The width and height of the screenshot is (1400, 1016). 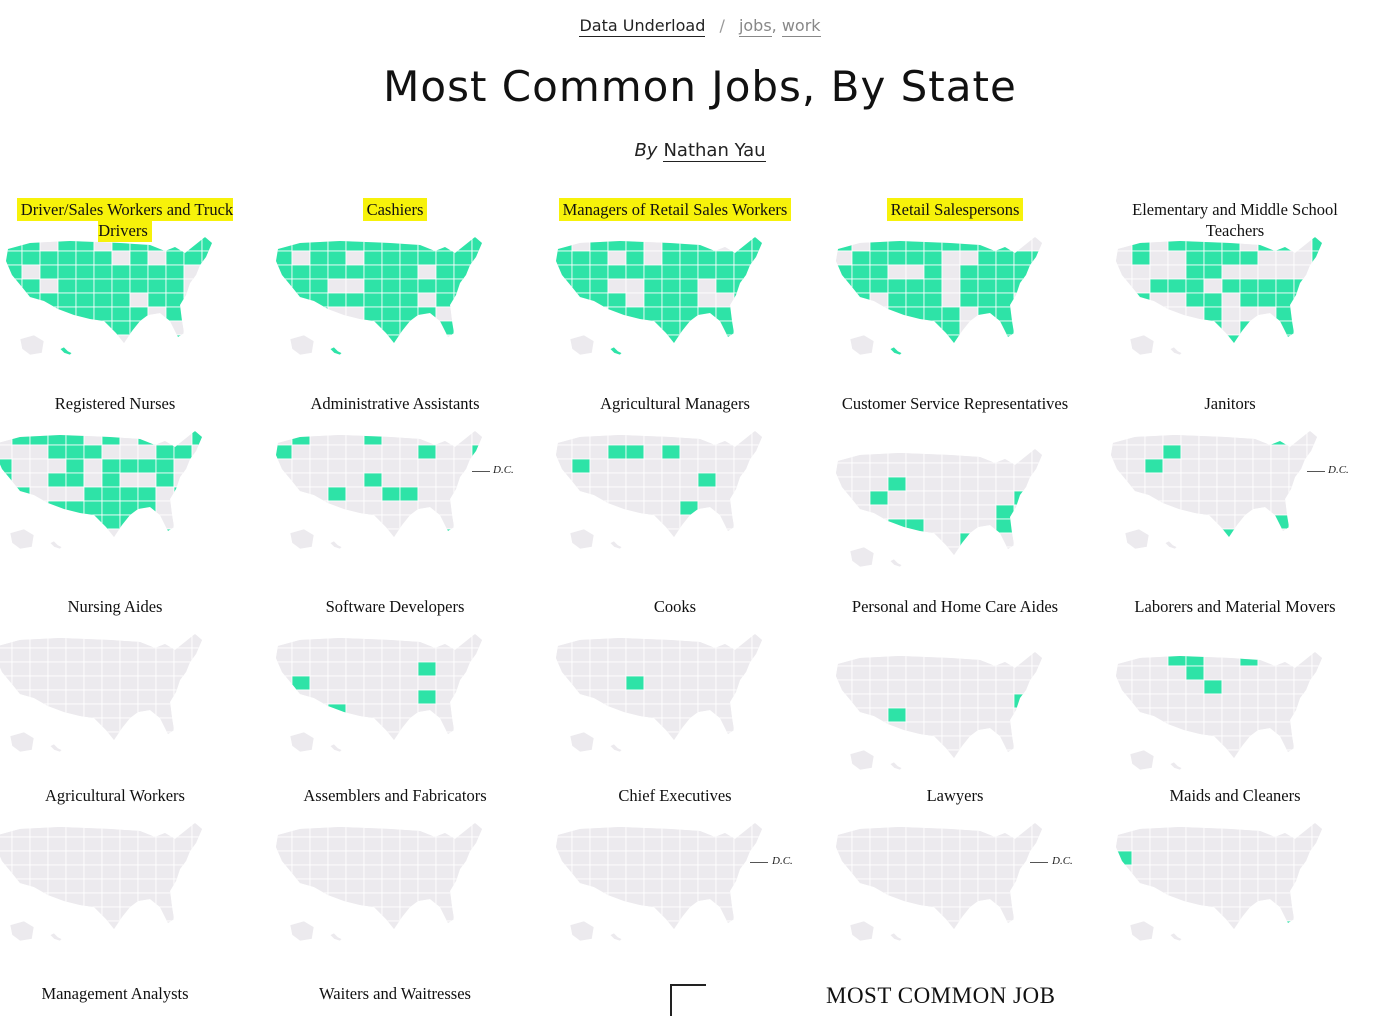 I want to click on panel-label: Customer Service Representatives, so click(x=955, y=403).